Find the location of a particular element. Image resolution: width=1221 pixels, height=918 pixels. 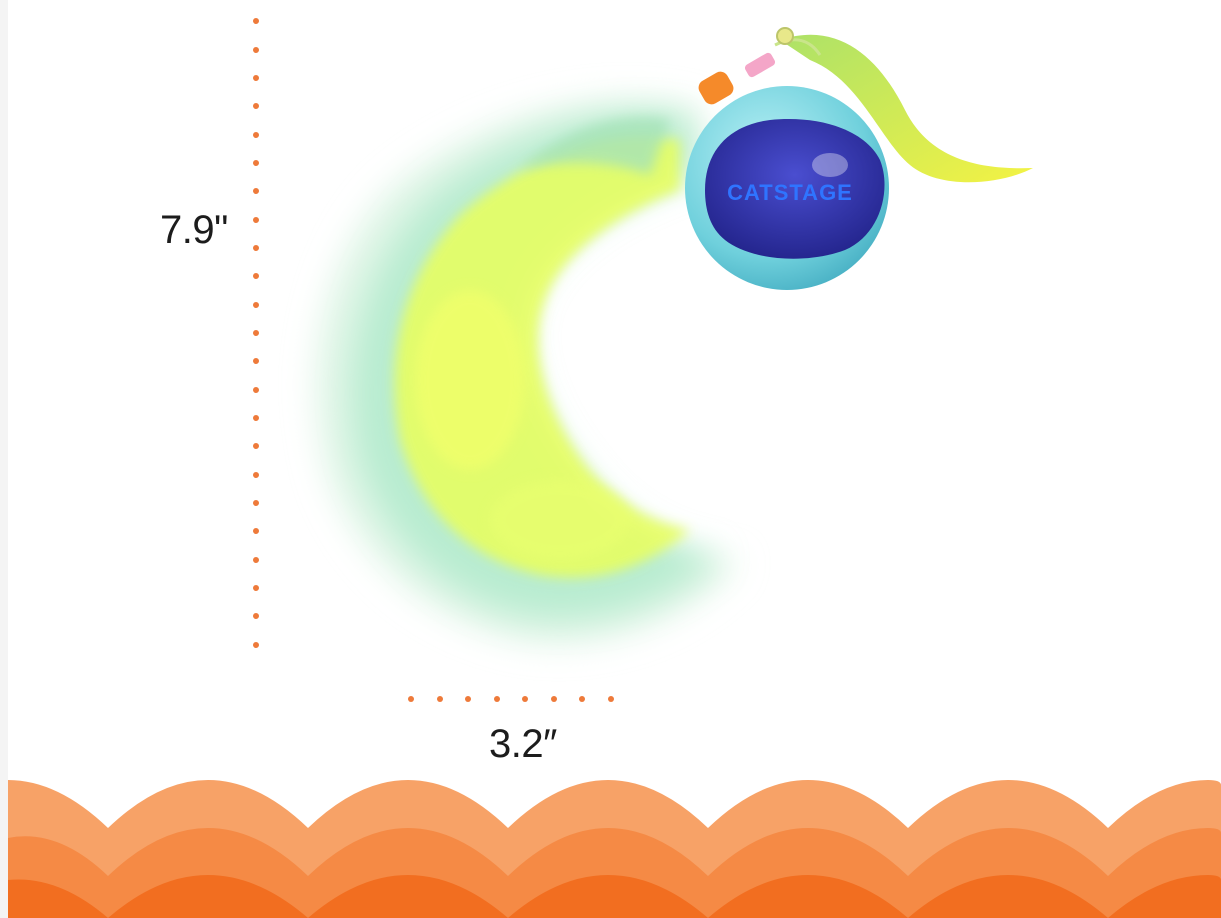

height-label: 7.9" is located at coordinates (194, 230).